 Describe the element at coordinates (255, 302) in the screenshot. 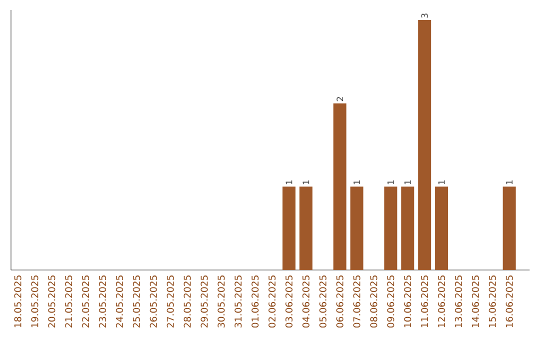

I see `x-tick-label: 01.06.2025` at that location.